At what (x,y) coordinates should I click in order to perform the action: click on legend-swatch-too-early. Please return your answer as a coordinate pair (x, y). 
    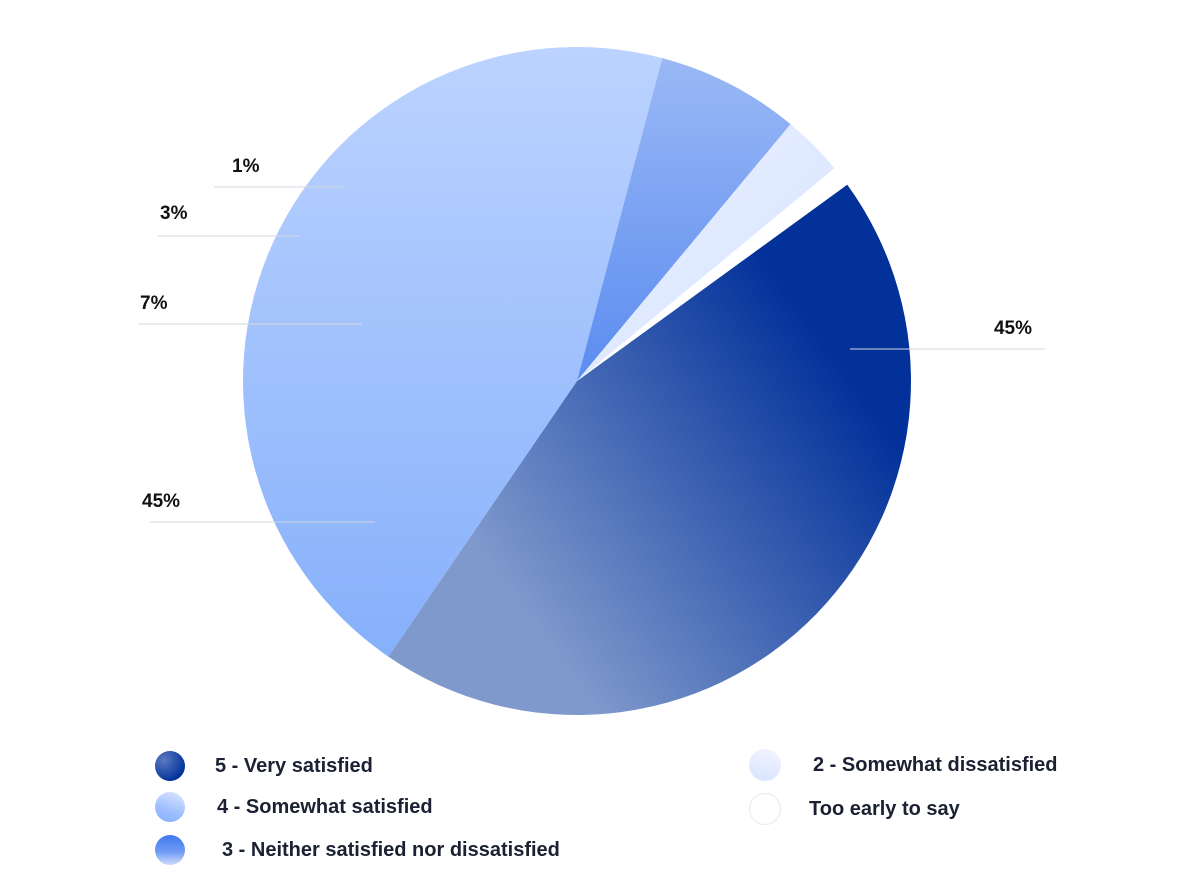
    Looking at the image, I should click on (765, 809).